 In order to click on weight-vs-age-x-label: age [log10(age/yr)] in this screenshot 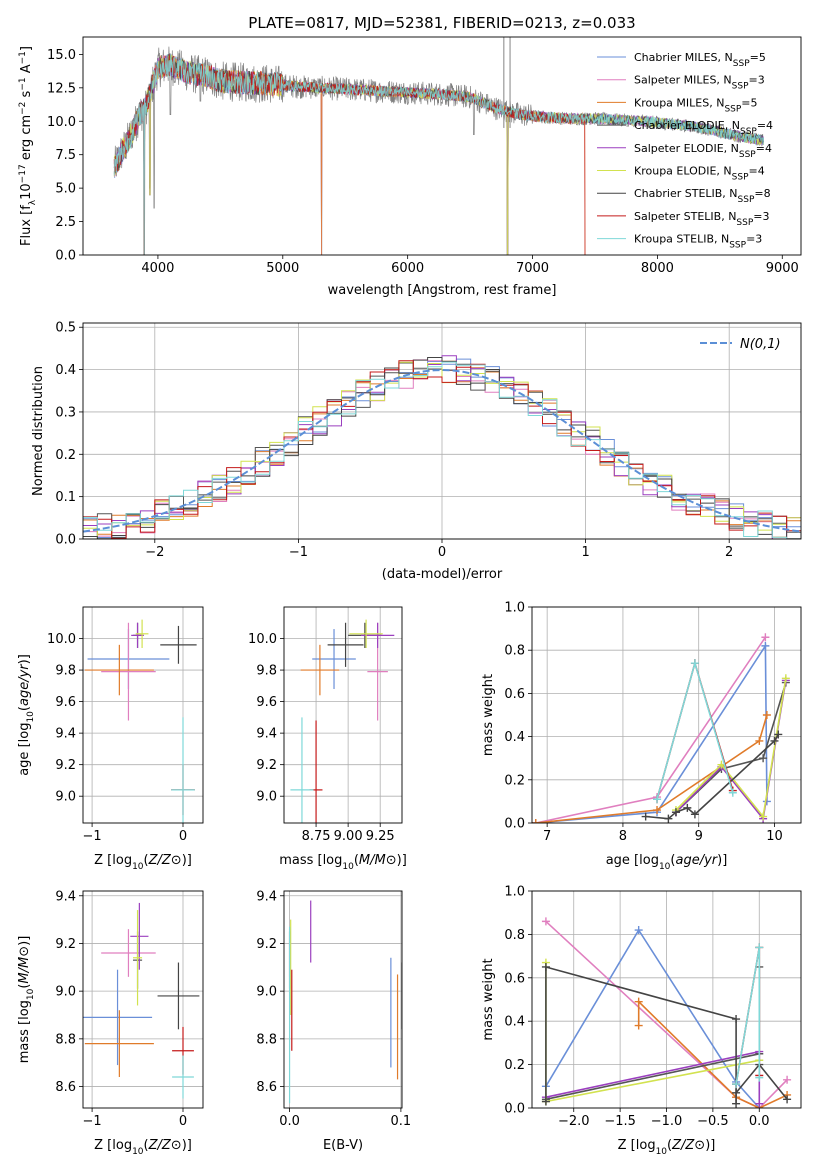, I will do `click(667, 862)`.